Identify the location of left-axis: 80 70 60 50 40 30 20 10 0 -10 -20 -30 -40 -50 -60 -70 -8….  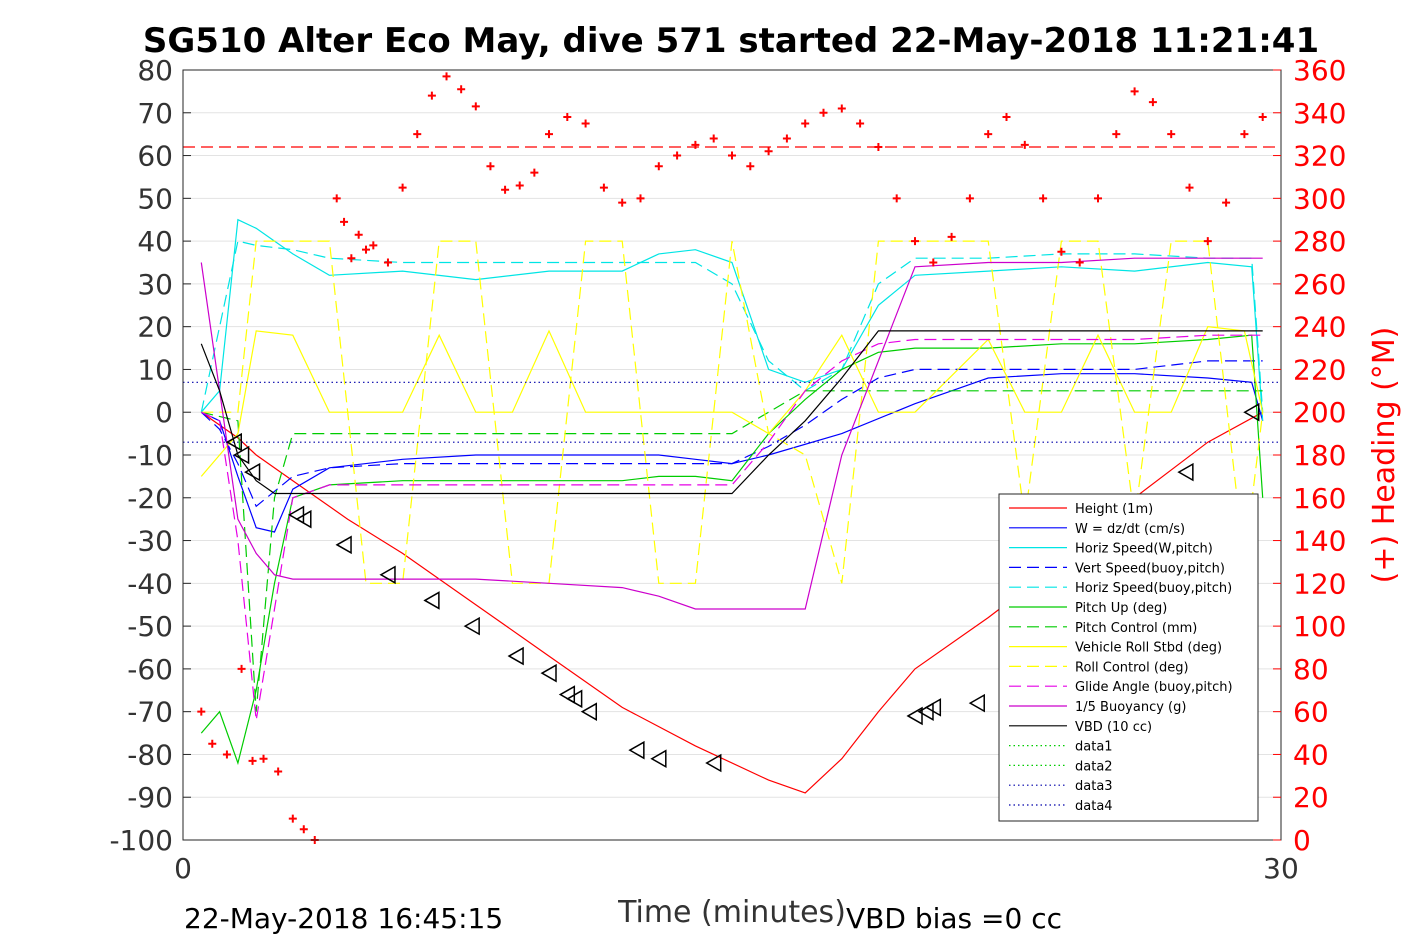
(150, 455).